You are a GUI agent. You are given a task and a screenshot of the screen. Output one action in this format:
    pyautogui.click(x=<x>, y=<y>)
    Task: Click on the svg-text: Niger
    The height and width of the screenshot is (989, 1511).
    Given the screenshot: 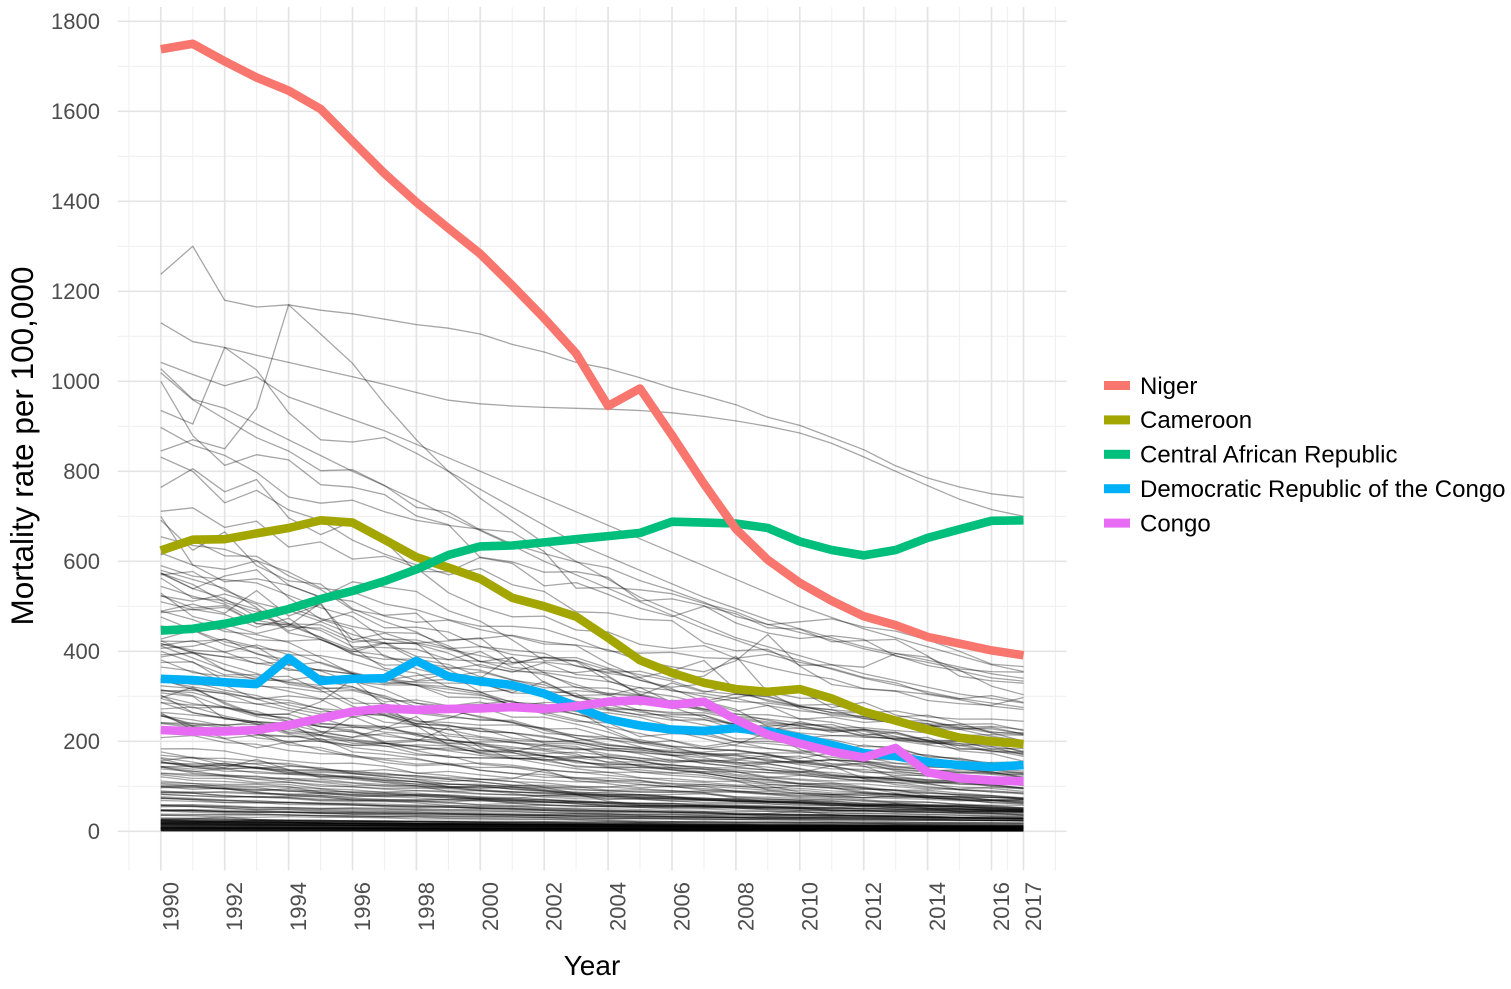 What is the action you would take?
    pyautogui.click(x=1168, y=386)
    